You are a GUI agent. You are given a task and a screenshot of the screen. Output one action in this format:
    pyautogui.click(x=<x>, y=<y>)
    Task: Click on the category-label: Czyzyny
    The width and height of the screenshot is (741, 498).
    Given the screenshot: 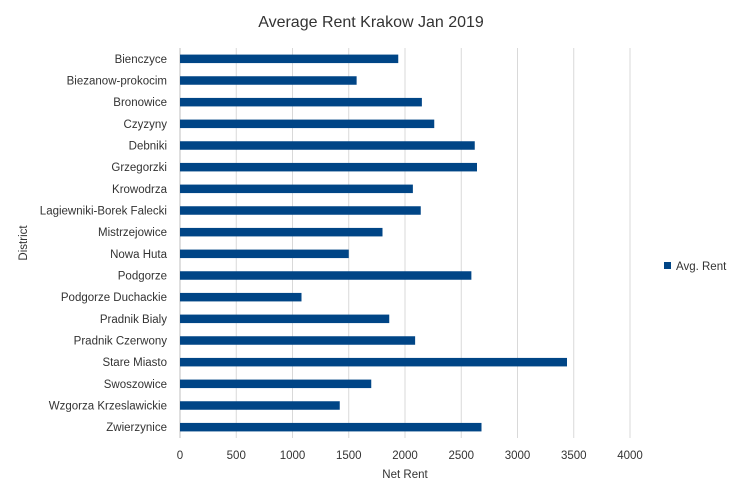 What is the action you would take?
    pyautogui.click(x=146, y=125)
    